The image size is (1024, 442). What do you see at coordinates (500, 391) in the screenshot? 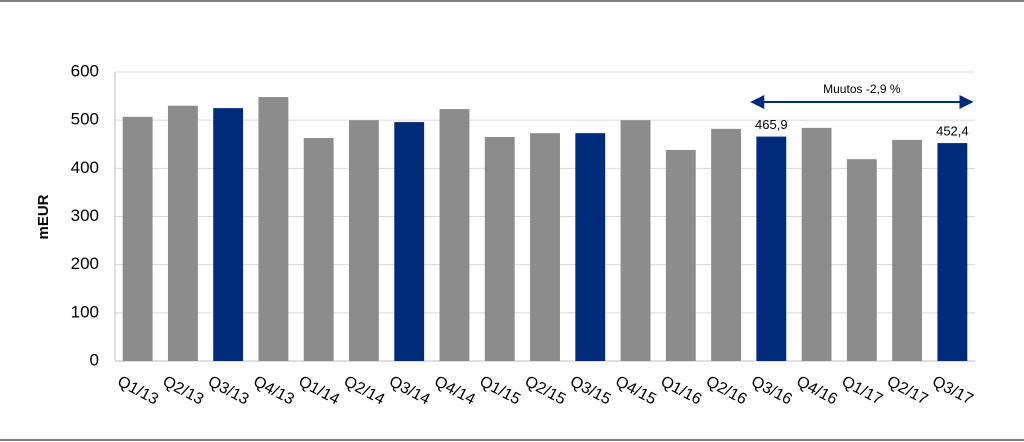
I see `x-tick-label: Q1/15` at bounding box center [500, 391].